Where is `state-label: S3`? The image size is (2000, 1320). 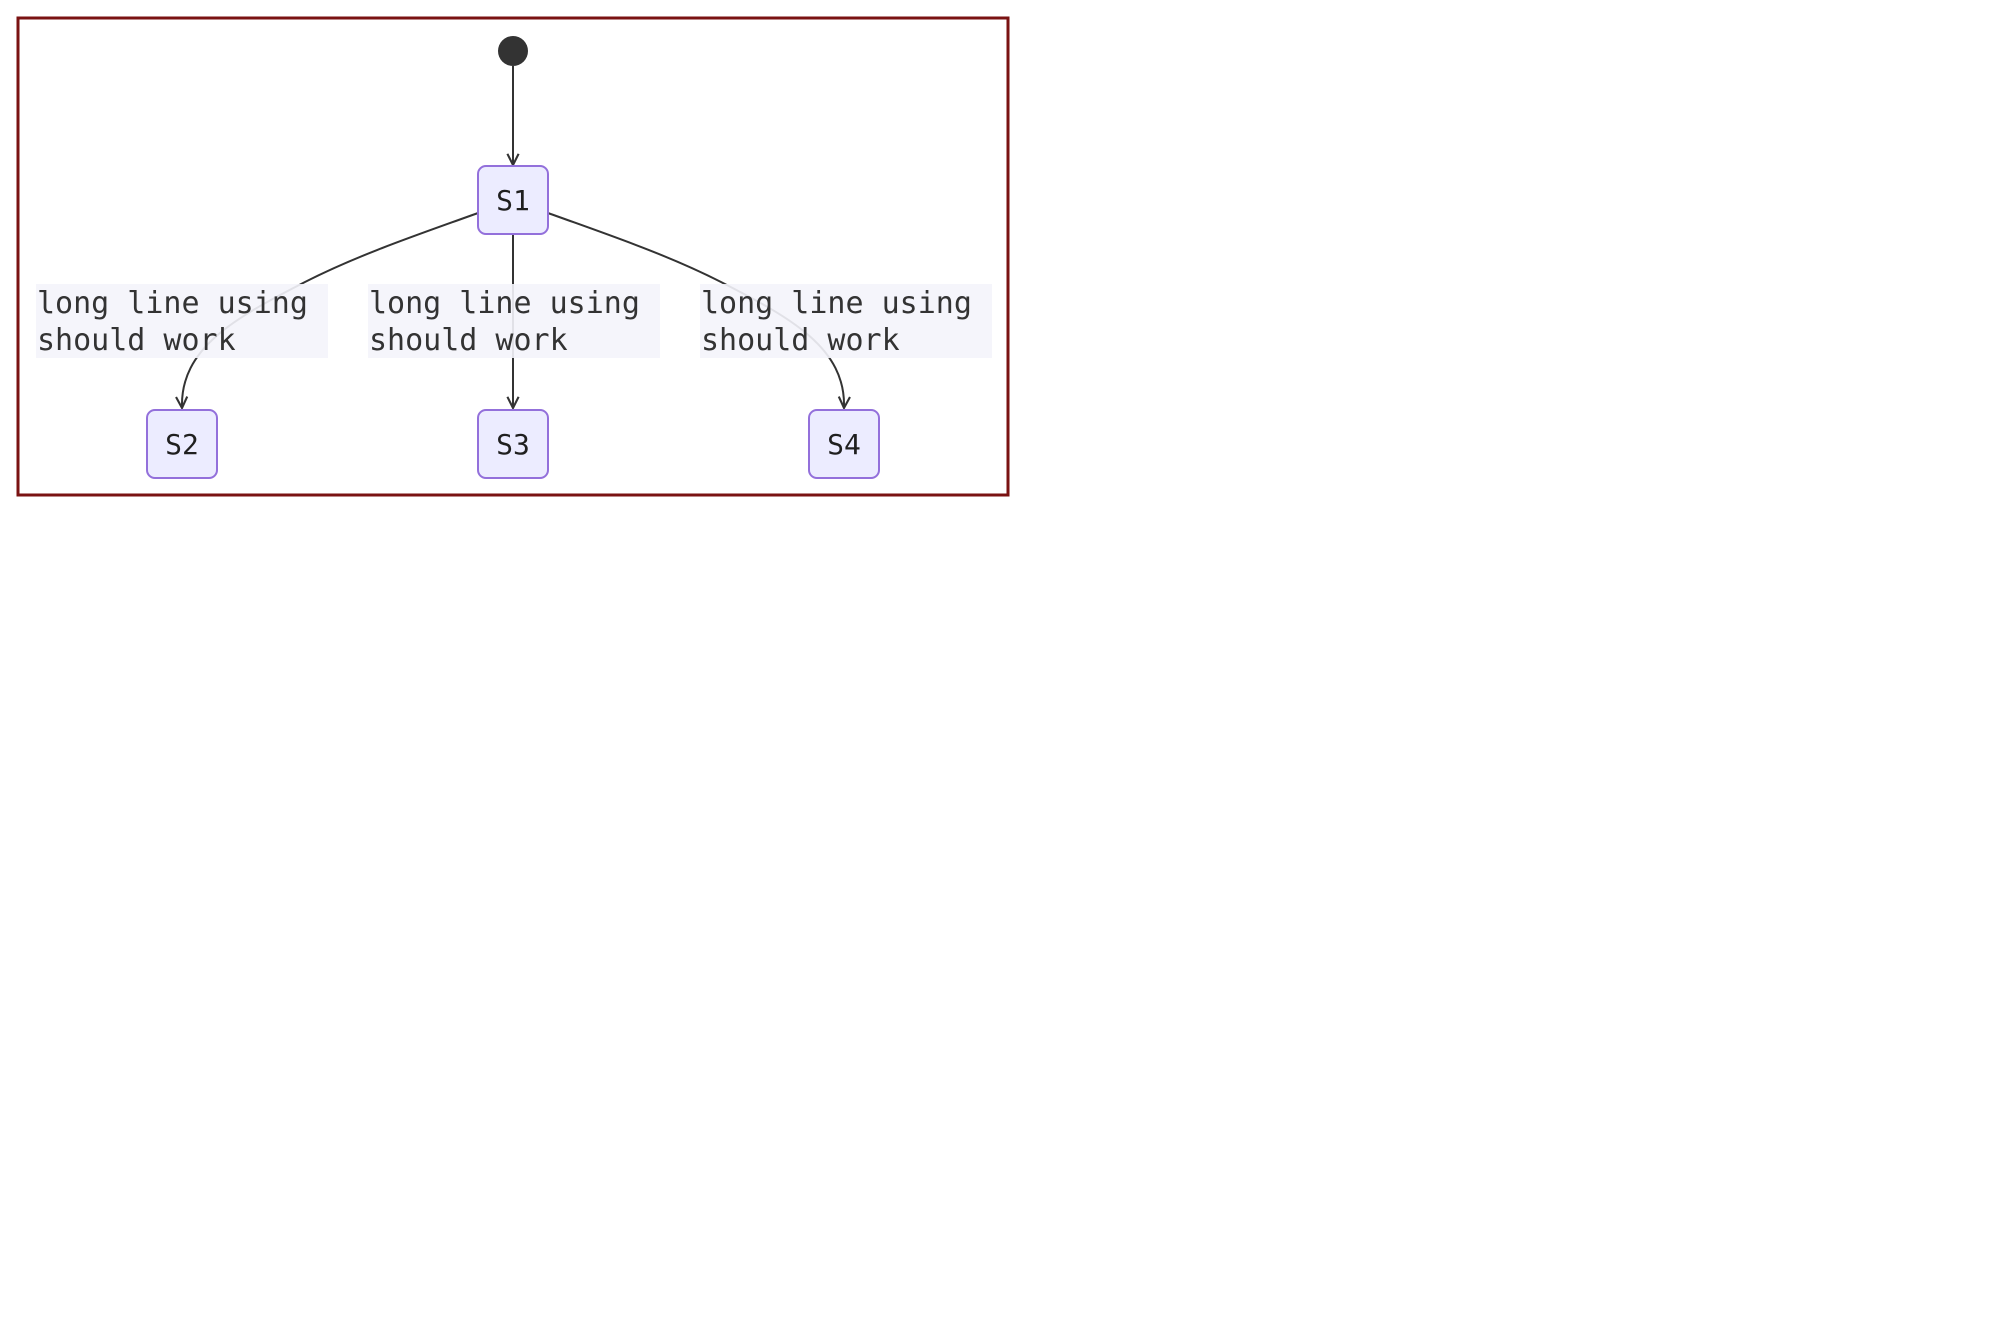
state-label: S3 is located at coordinates (513, 444).